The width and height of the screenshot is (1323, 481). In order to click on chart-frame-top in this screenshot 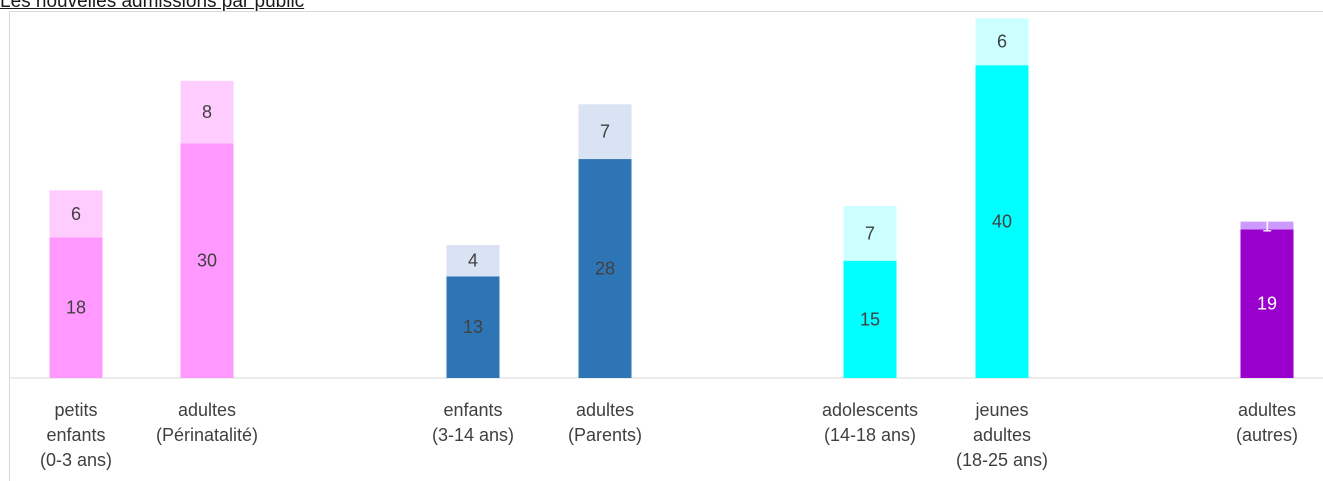, I will do `click(666, 11)`.